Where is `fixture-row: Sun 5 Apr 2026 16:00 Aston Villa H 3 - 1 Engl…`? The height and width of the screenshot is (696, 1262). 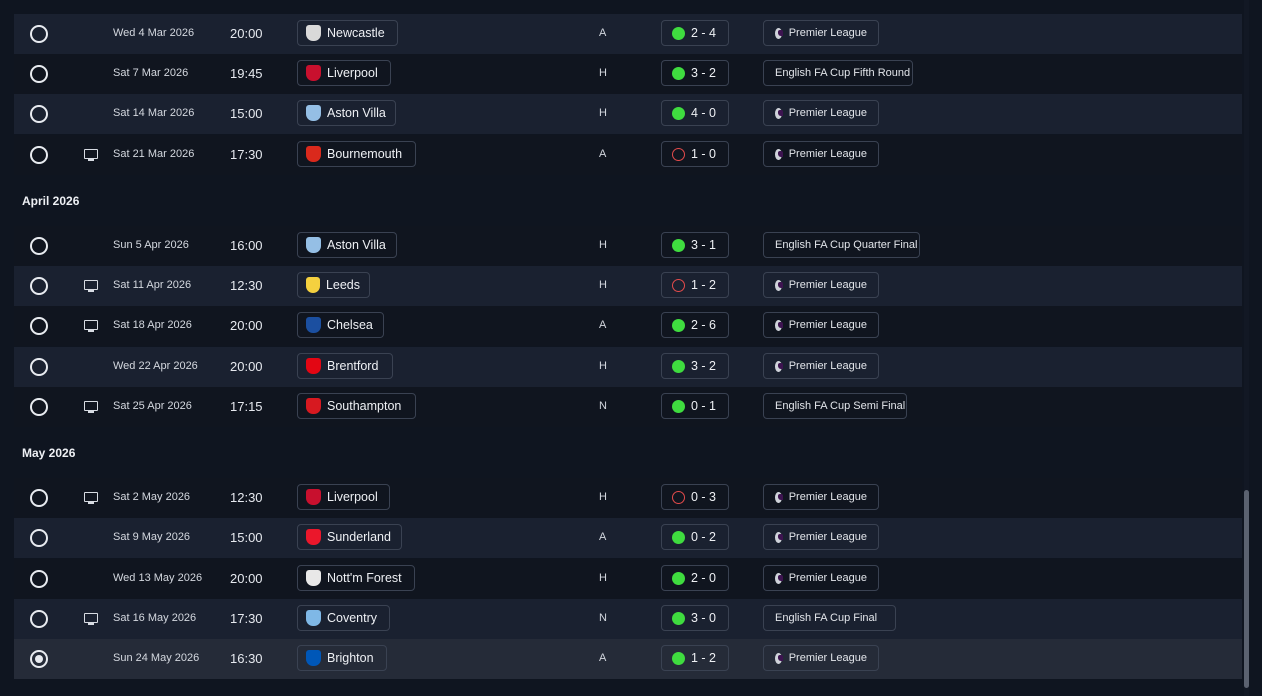
fixture-row: Sun 5 Apr 2026 16:00 Aston Villa H 3 - 1 Engl… is located at coordinates (628, 246).